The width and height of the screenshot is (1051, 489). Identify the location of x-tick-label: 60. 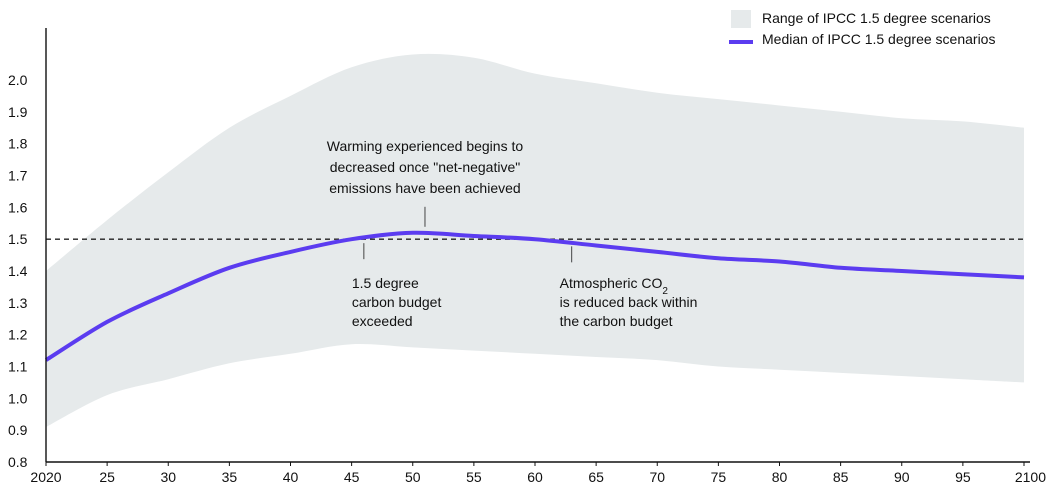
(535, 477).